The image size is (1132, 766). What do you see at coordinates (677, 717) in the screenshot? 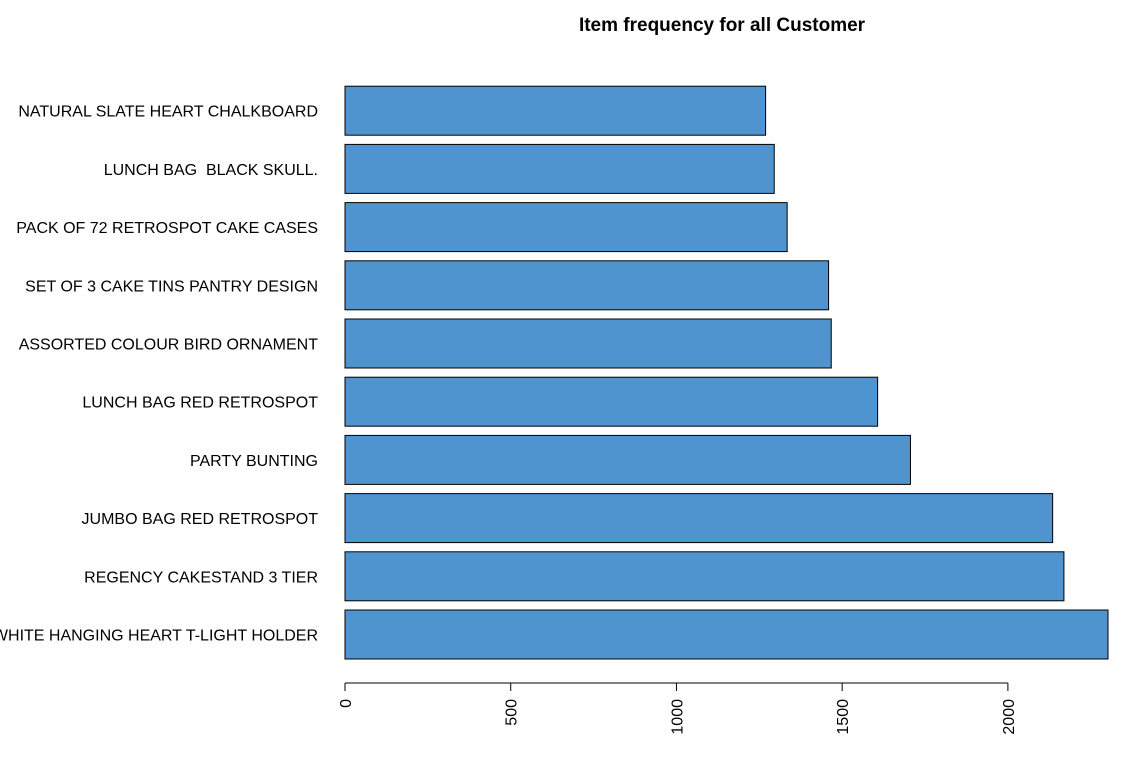
I see `x-tick-label: 1000` at bounding box center [677, 717].